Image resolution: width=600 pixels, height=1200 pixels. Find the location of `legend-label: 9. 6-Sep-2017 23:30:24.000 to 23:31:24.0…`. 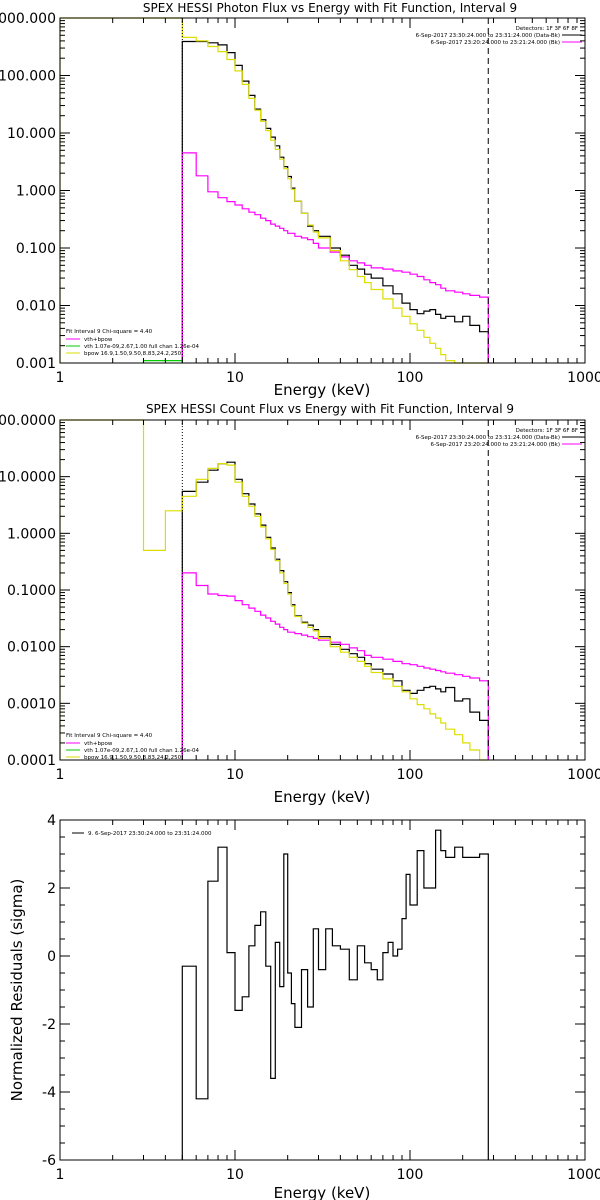

legend-label: 9. 6-Sep-2017 23:30:24.000 to 23:31:24.0… is located at coordinates (150, 834).